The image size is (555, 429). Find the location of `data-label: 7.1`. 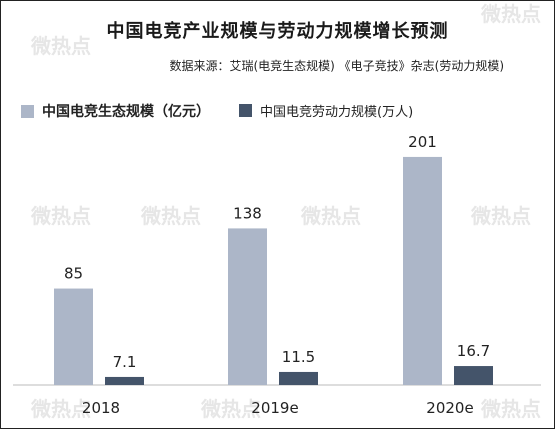

data-label: 7.1 is located at coordinates (125, 362).